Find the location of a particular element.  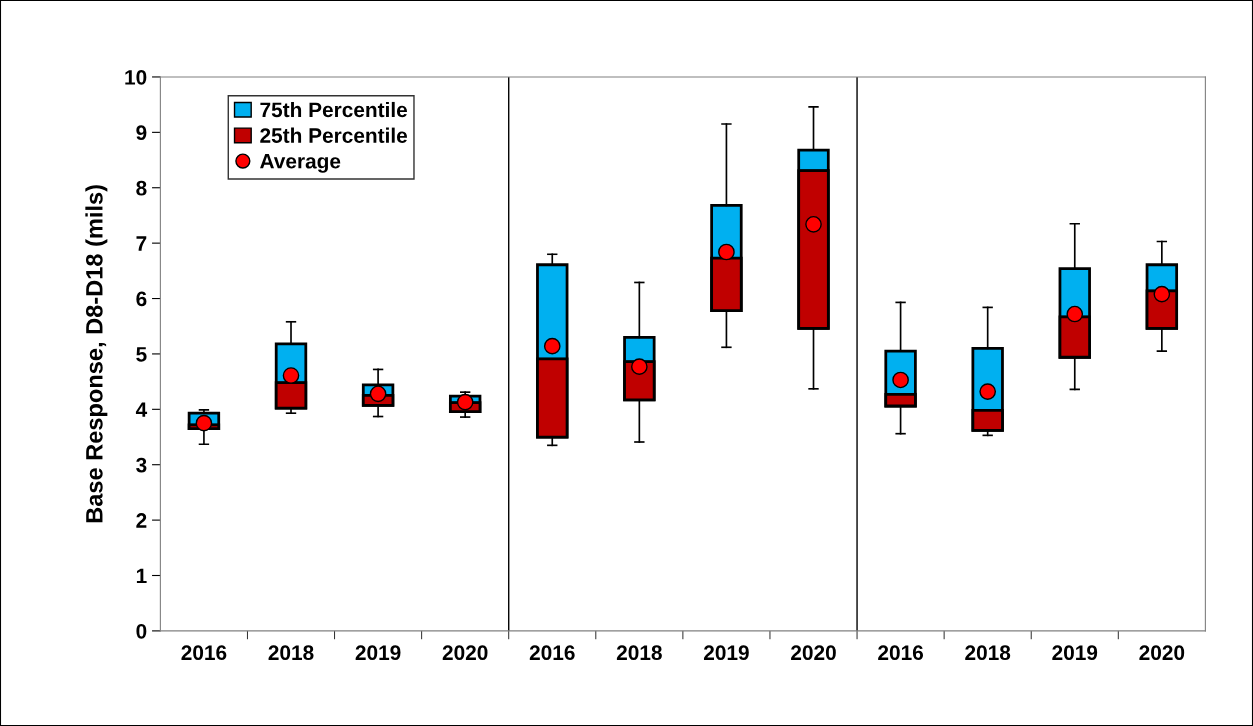

y-tick-label: 9 is located at coordinates (141, 133).